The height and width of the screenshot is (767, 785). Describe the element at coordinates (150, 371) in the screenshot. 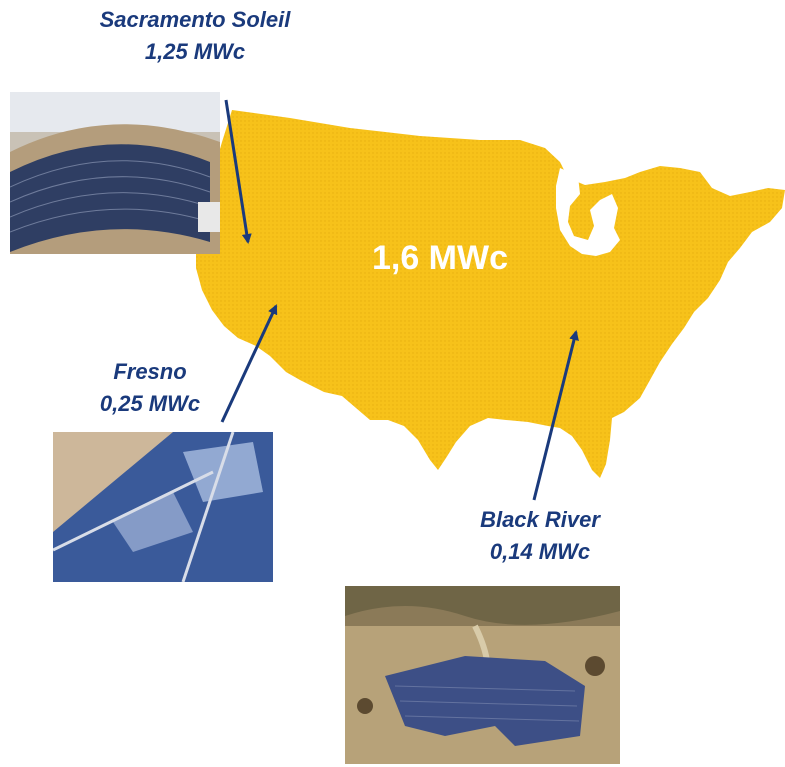

I see `site-name: Fresno` at that location.